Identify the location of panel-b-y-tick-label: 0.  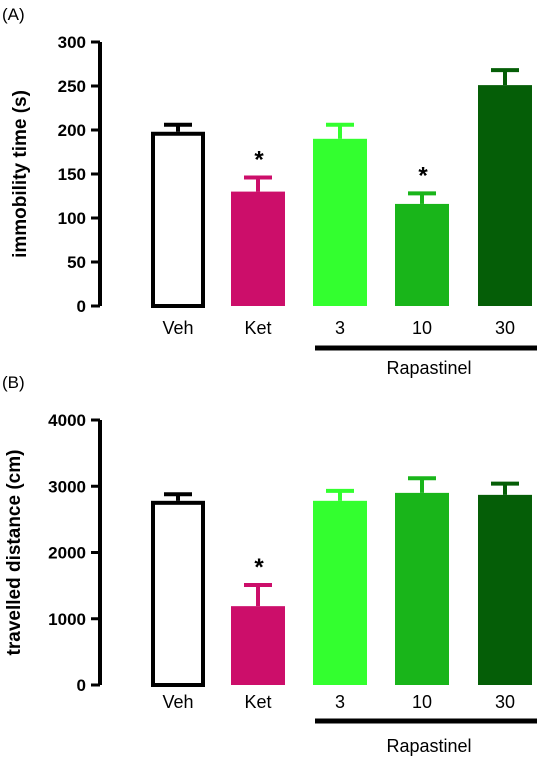
(81, 685).